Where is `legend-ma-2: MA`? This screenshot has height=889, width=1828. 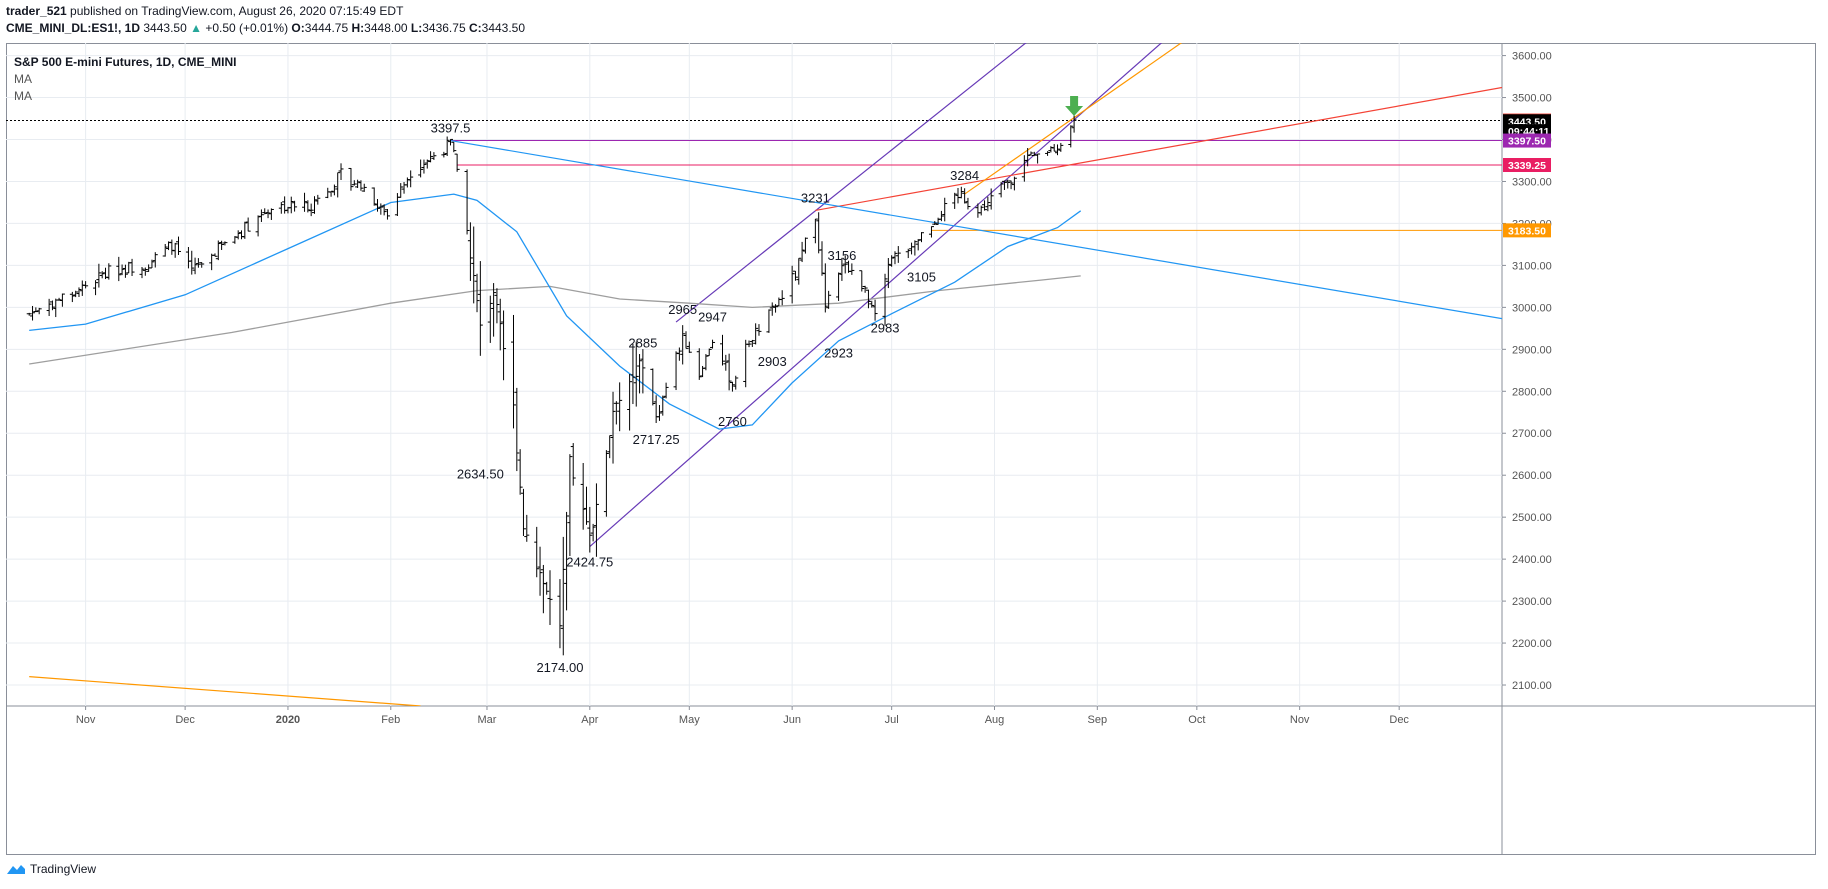
legend-ma-2: MA is located at coordinates (23, 96).